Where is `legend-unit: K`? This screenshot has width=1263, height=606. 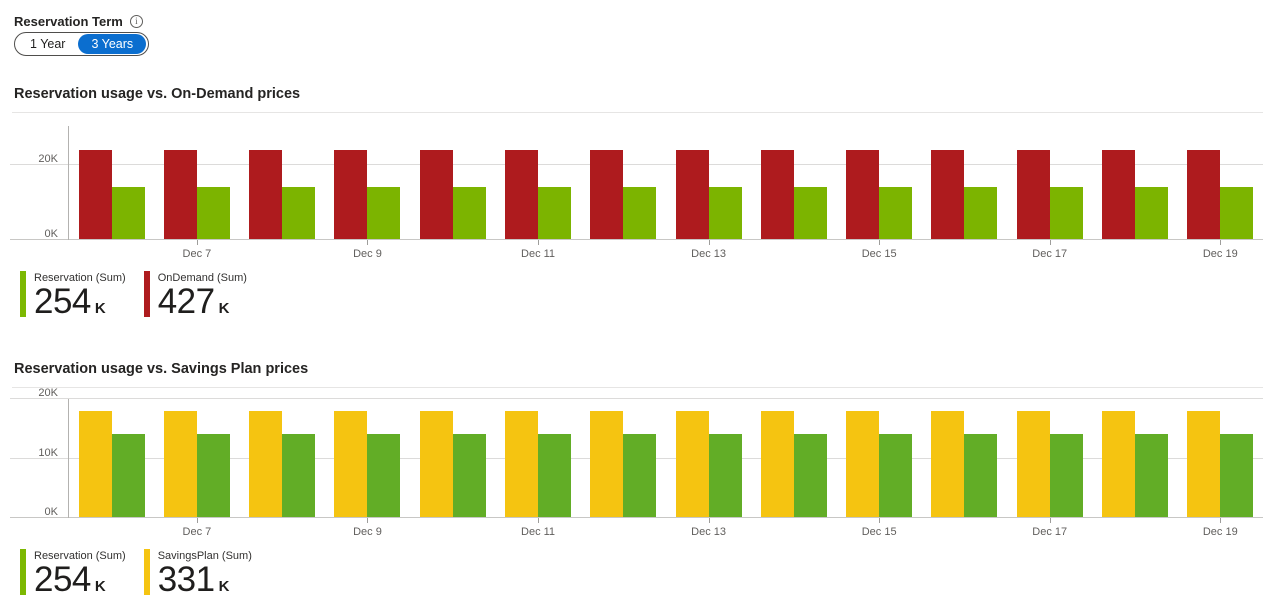
legend-unit: K is located at coordinates (100, 586).